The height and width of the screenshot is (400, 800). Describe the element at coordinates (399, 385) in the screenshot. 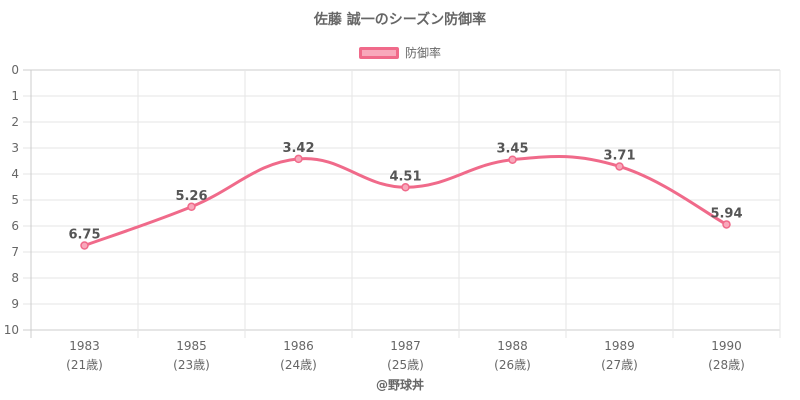

I see `watermark: @野球丼` at that location.